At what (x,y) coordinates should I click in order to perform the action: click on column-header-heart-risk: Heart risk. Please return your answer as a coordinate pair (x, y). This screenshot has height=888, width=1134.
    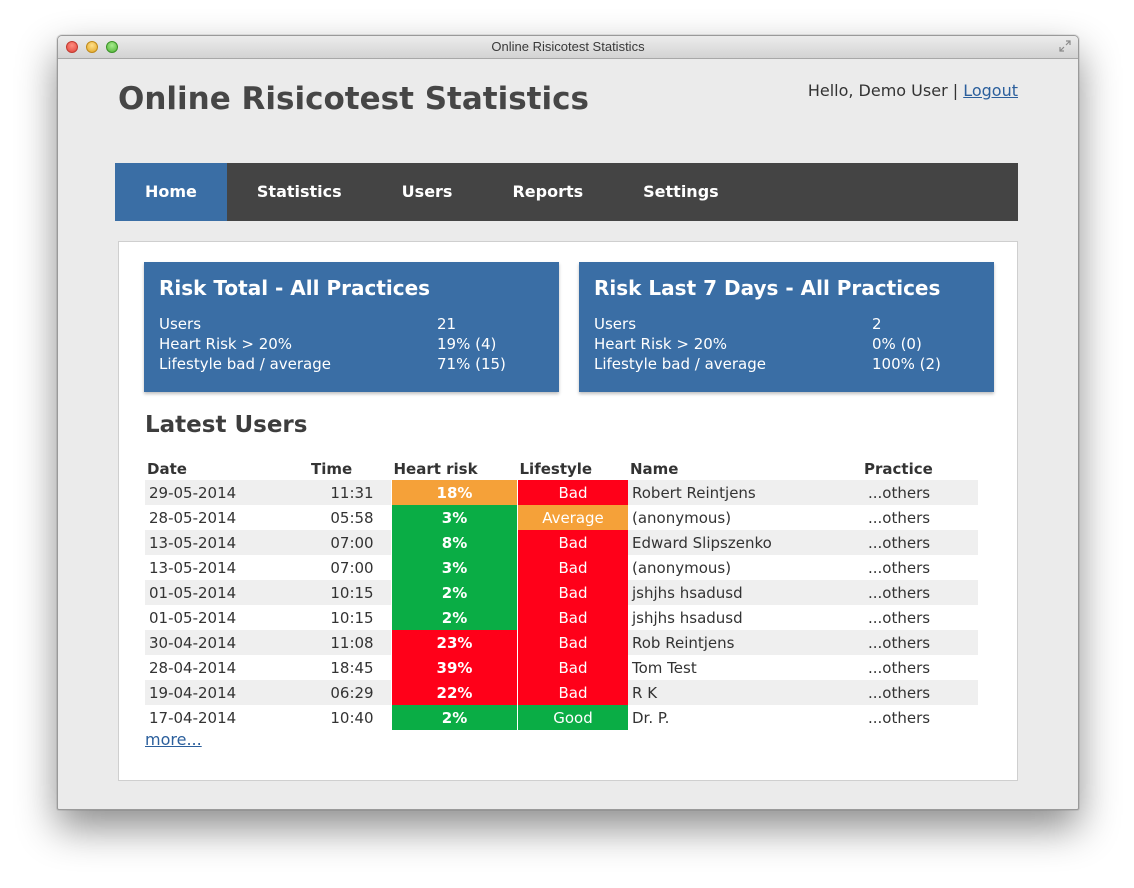
    Looking at the image, I should click on (435, 469).